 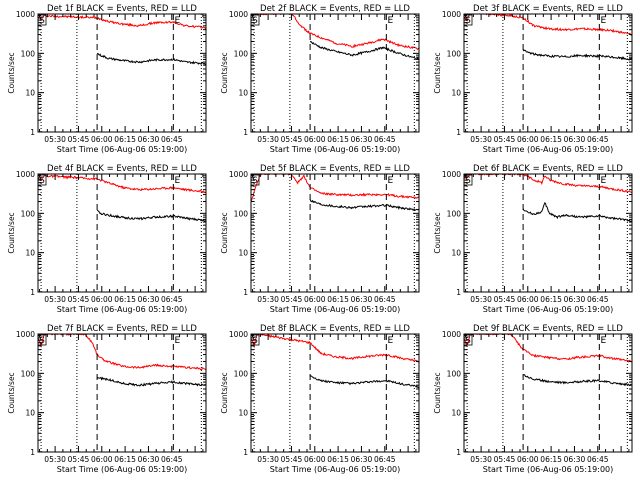 What do you see at coordinates (122, 169) in the screenshot?
I see `chart-title: Det 4f BLACK = Events, RED = LLD` at bounding box center [122, 169].